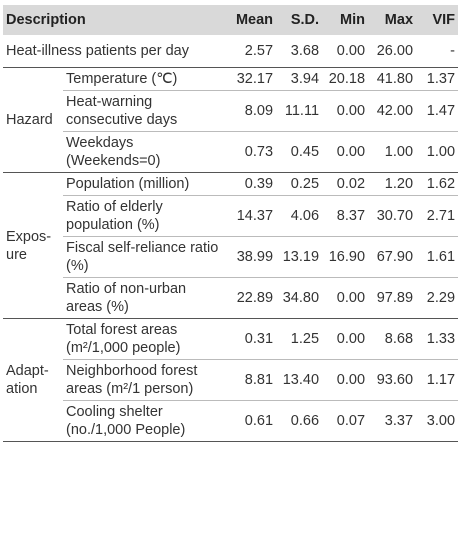 The width and height of the screenshot is (461, 540). I want to click on value-cell: 67.90, so click(392, 257).